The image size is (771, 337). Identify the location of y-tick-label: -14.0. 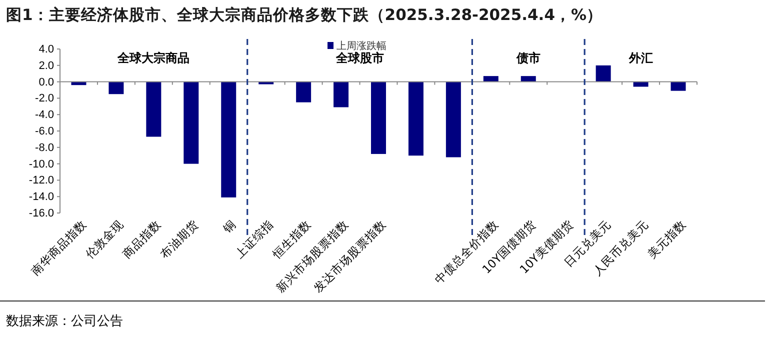
(41, 197).